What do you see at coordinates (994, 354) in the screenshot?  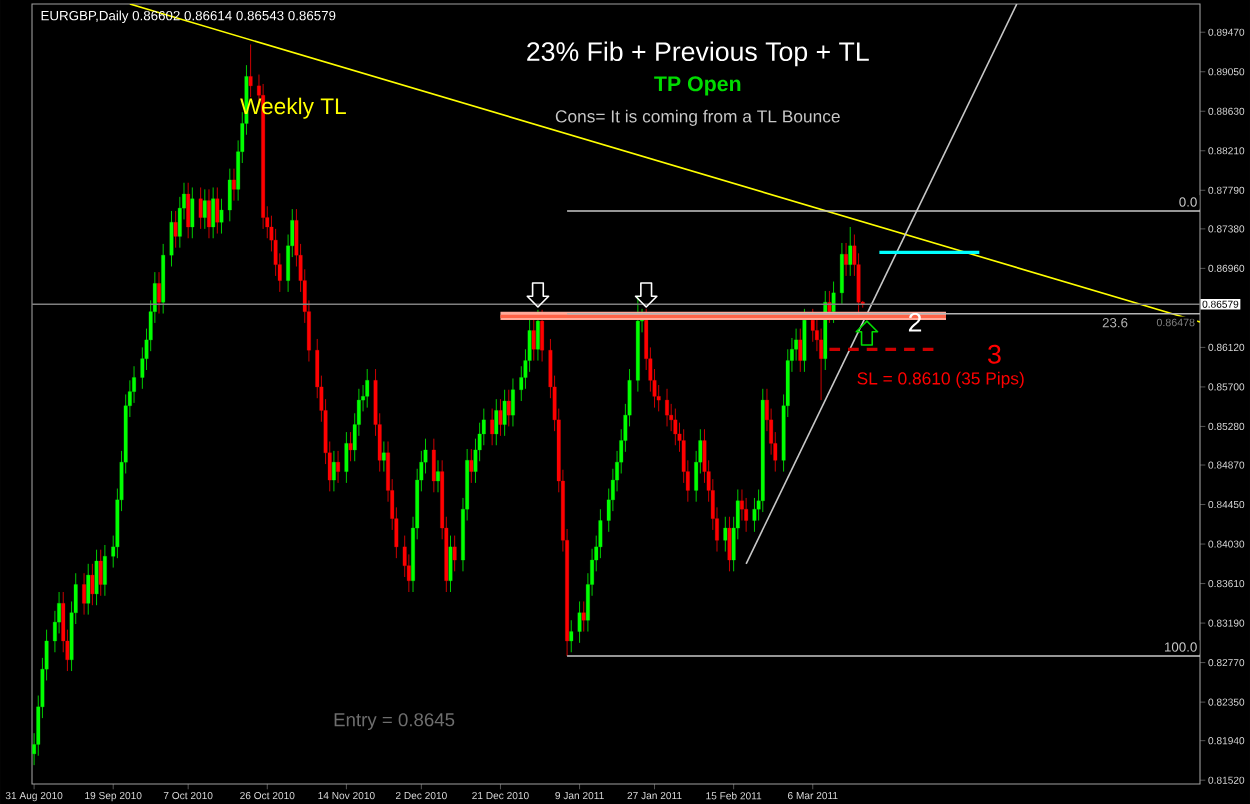 I see `annotation: 3` at bounding box center [994, 354].